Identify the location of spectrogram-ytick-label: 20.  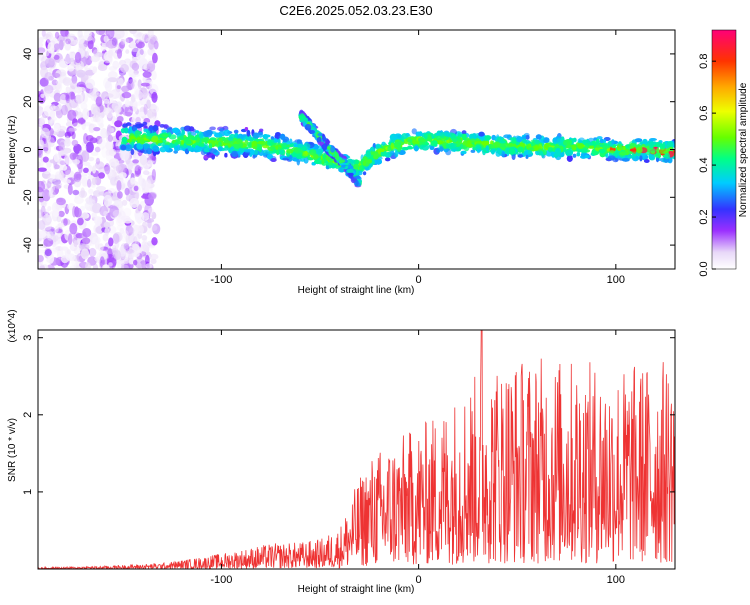
(28, 102).